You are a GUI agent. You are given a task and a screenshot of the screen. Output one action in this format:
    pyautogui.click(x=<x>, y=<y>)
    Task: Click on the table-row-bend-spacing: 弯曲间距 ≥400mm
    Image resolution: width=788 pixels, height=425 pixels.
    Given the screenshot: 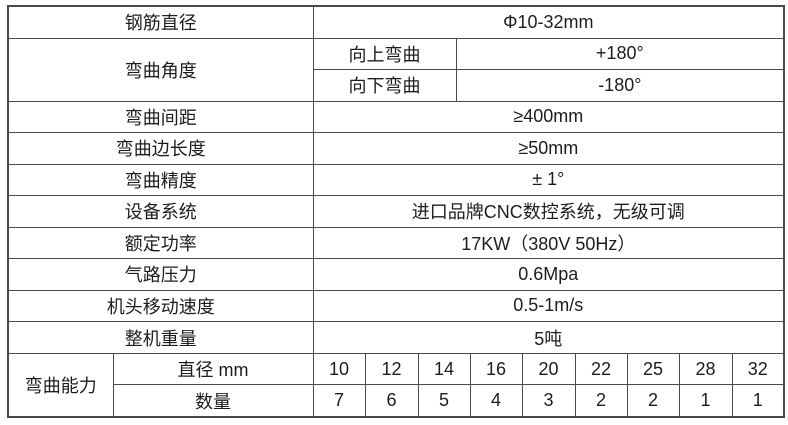 What is the action you would take?
    pyautogui.click(x=396, y=117)
    